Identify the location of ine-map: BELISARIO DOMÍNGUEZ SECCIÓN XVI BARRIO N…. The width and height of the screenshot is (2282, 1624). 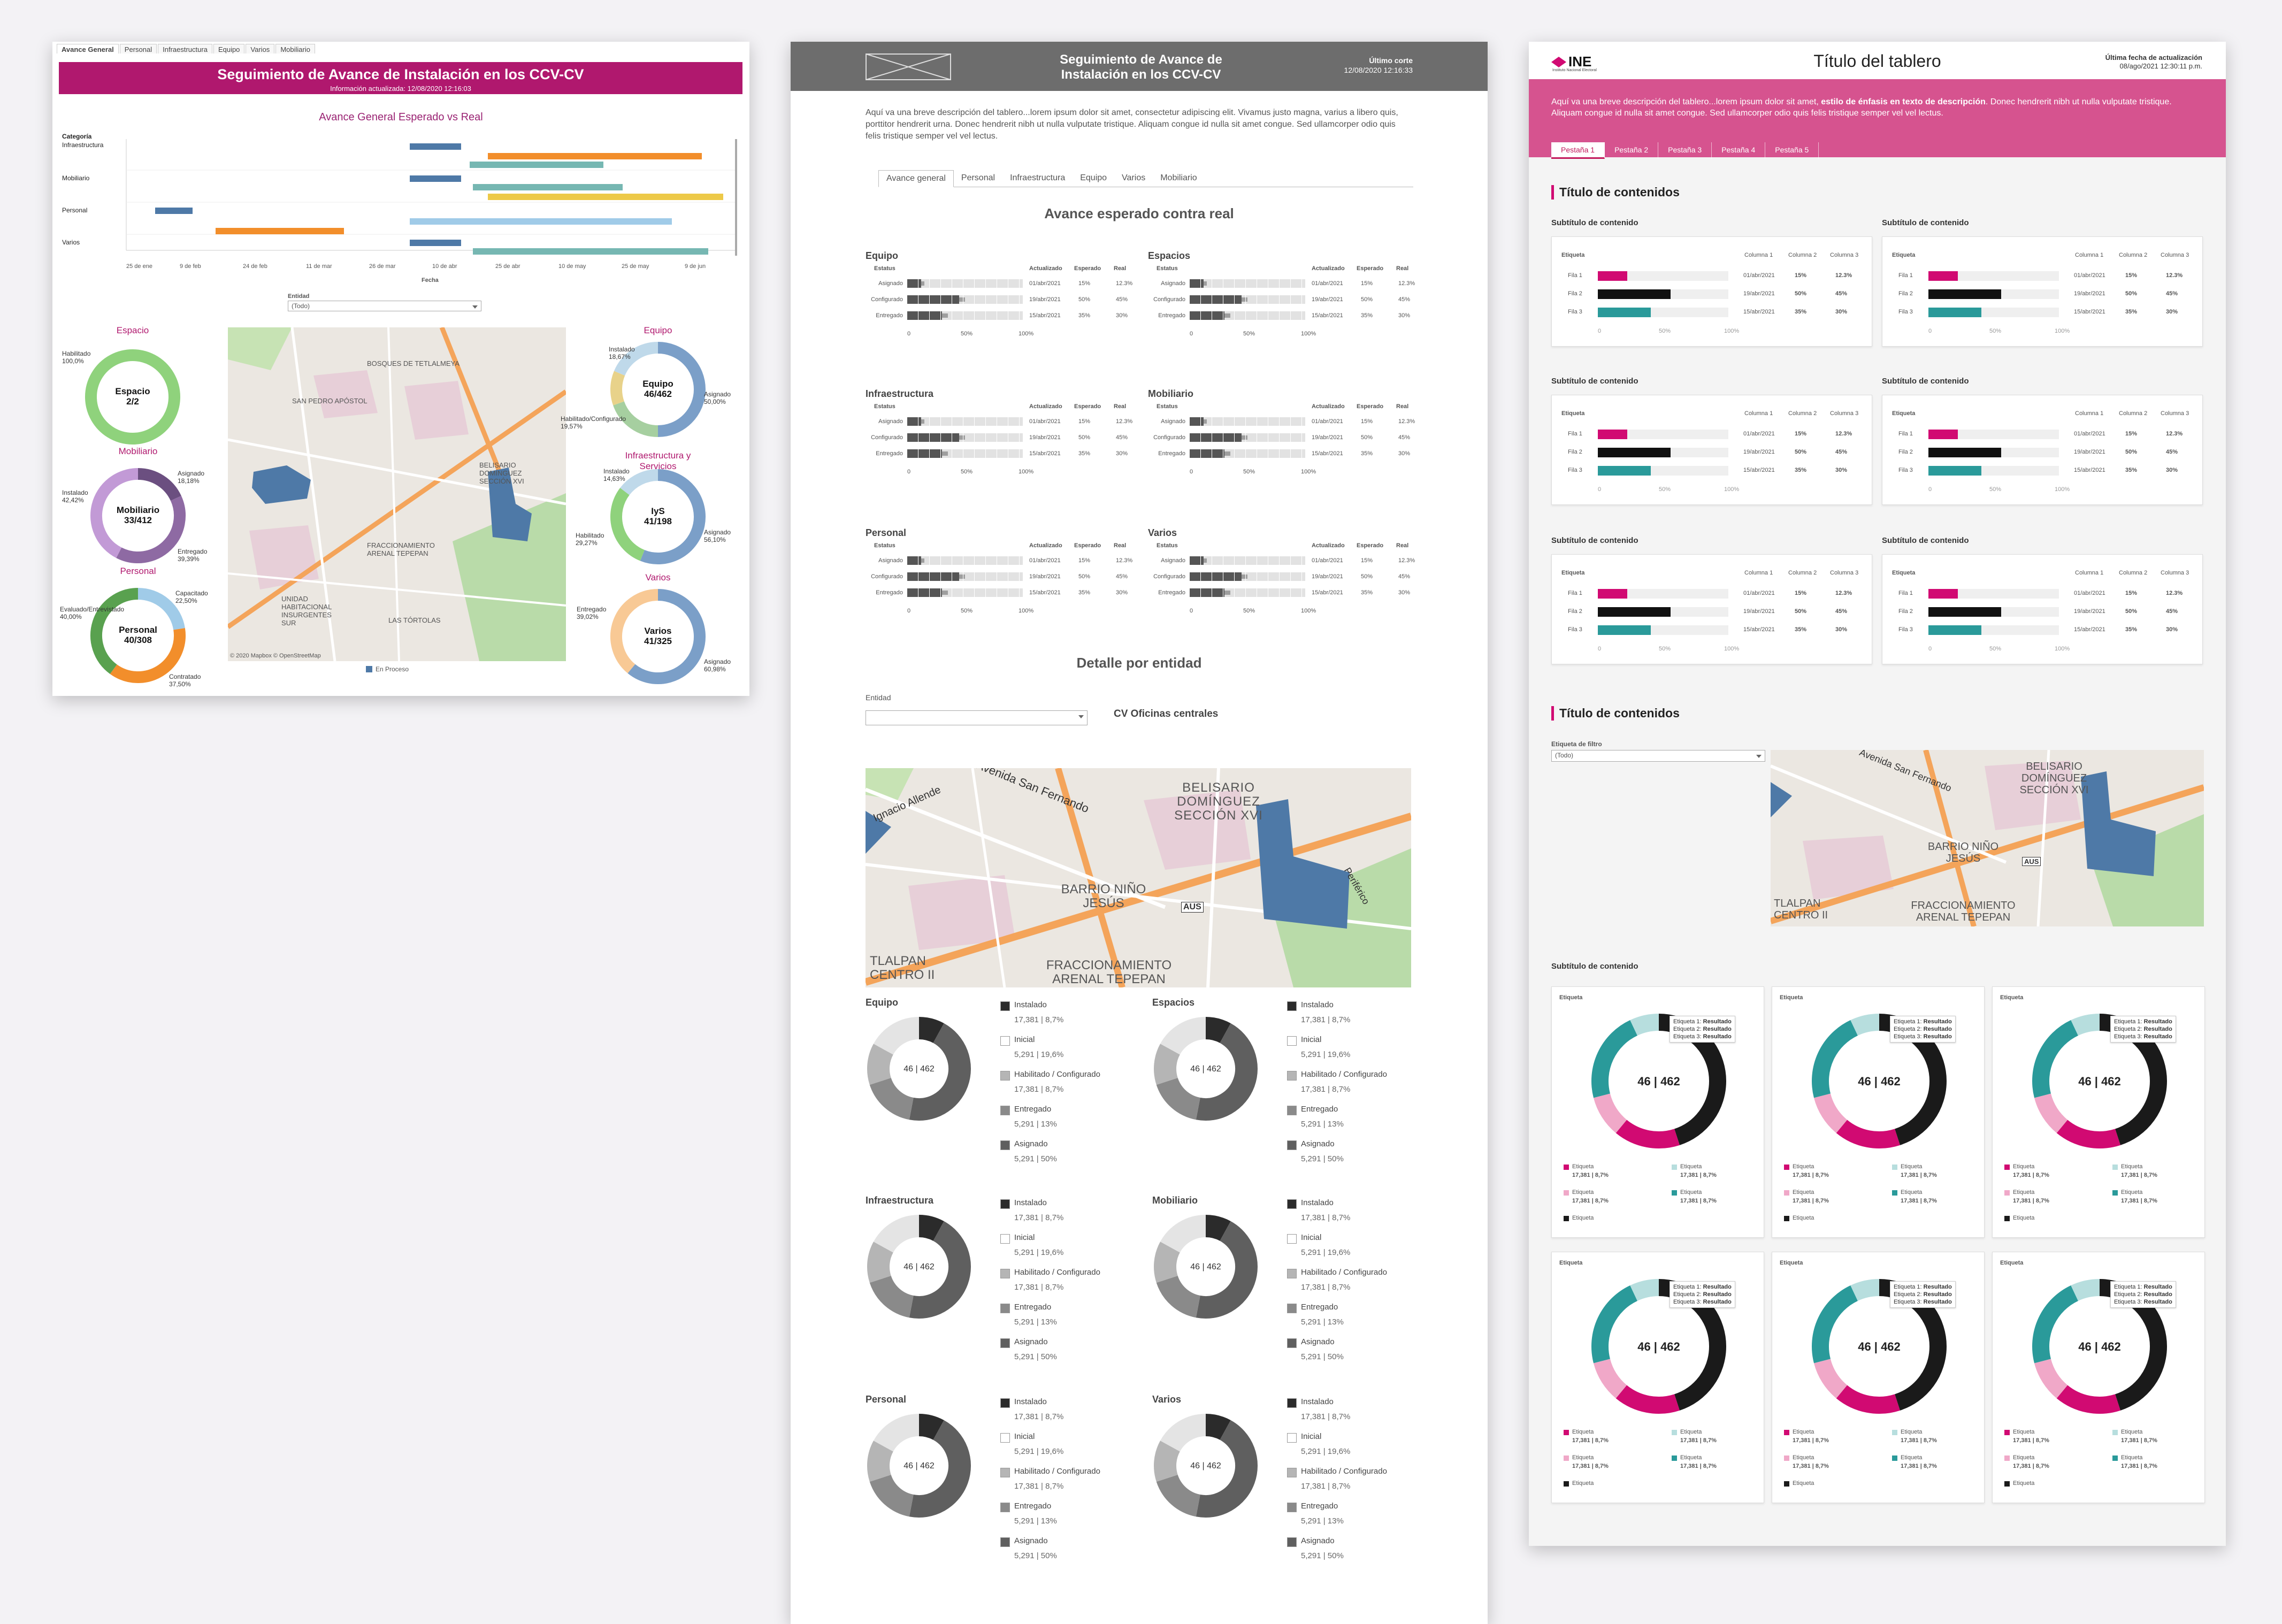
(1987, 838).